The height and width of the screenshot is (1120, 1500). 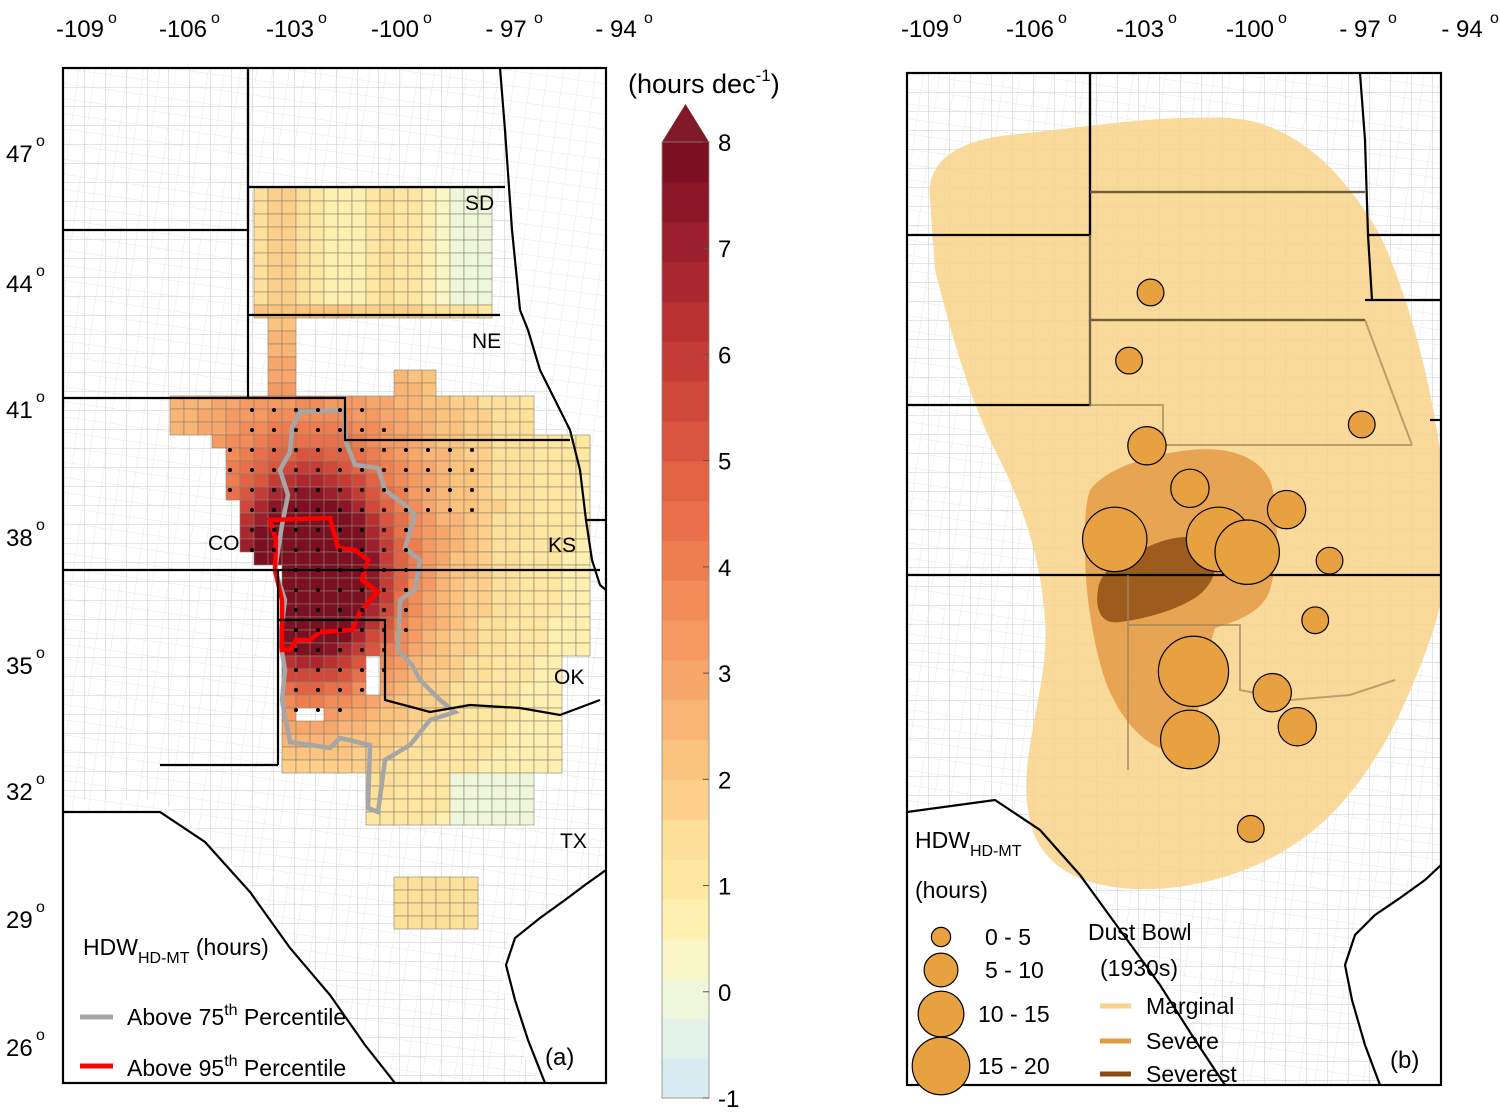 I want to click on longitude-ticks-b: -109 o -106 o -103 o -100 o - 97 o - 94 o, so click(x=1200, y=26).